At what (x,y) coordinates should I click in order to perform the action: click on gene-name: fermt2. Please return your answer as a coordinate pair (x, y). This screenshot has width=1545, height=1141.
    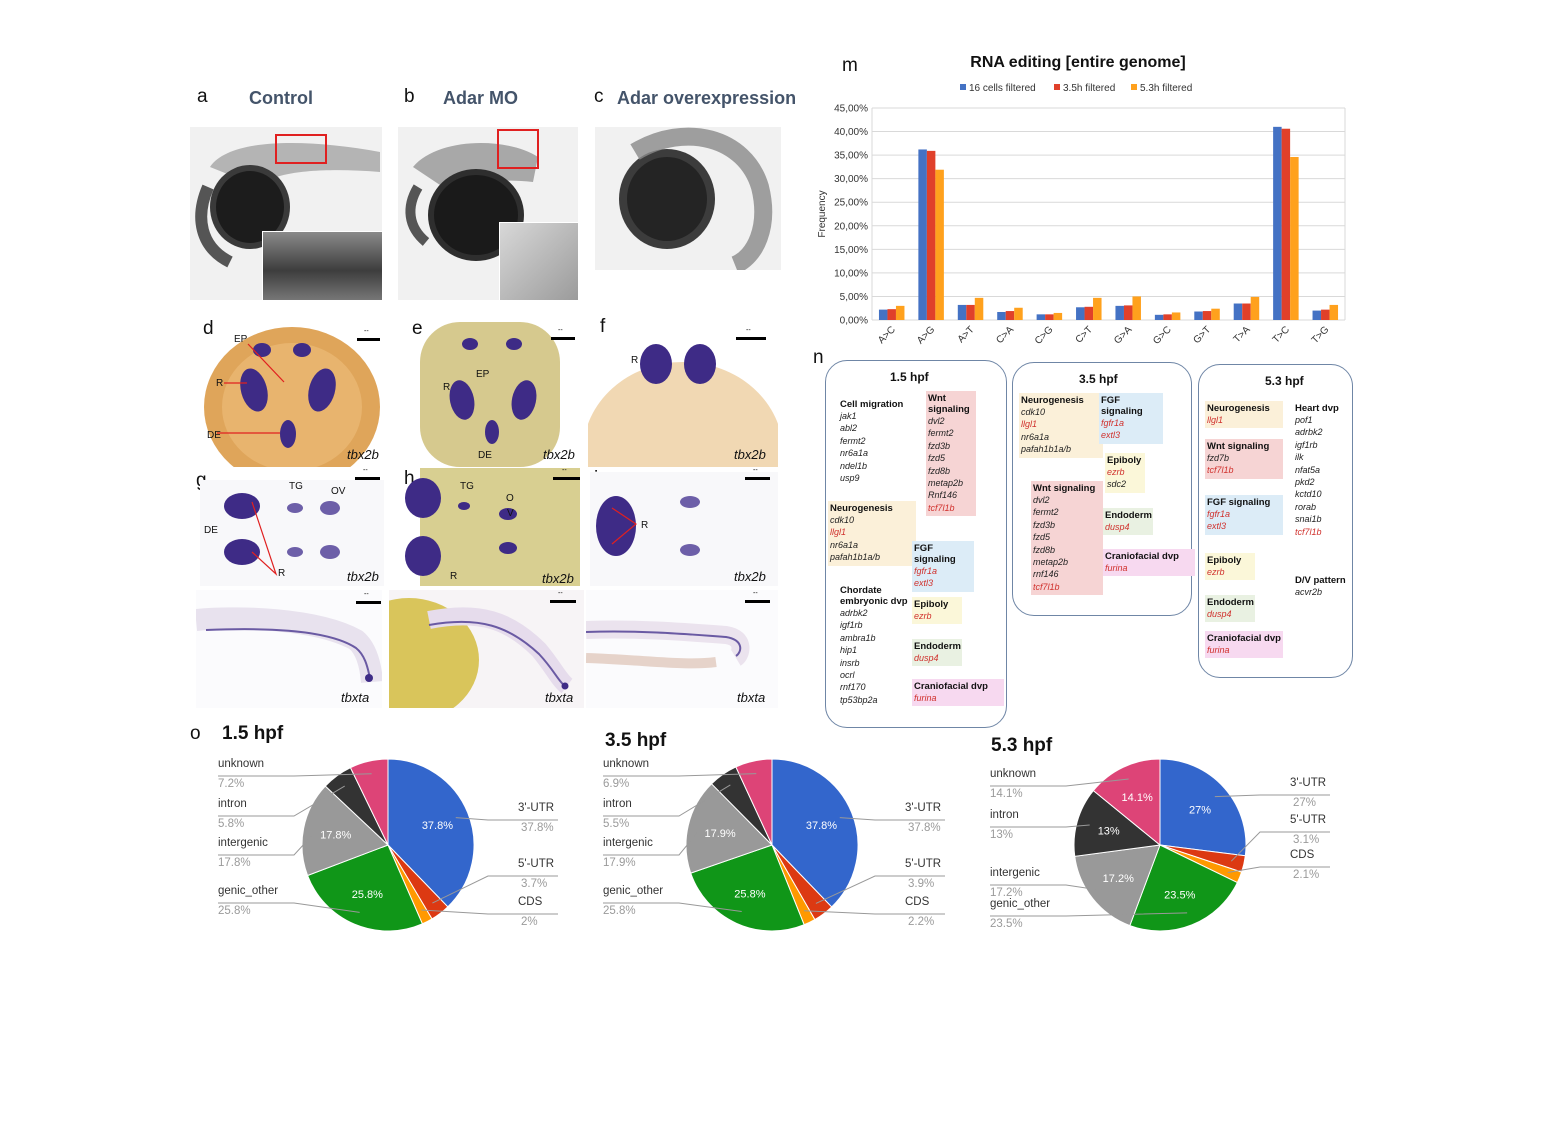
    Looking at the image, I should click on (1046, 512).